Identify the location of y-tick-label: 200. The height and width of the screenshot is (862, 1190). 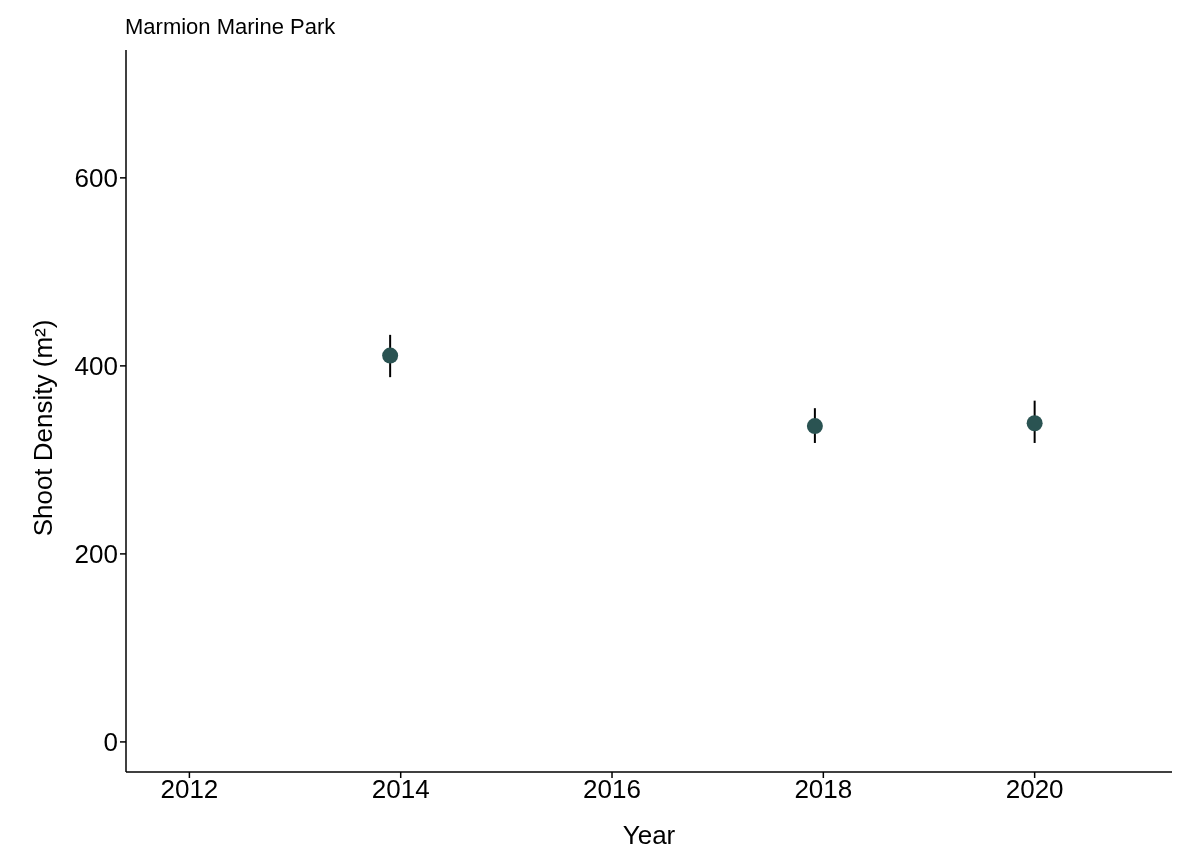
(96, 554).